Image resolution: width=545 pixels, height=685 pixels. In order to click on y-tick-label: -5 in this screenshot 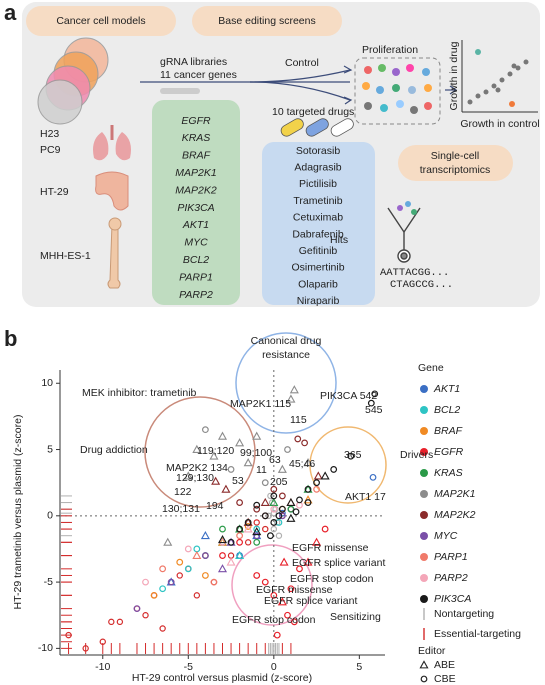, I will do `click(48, 582)`.